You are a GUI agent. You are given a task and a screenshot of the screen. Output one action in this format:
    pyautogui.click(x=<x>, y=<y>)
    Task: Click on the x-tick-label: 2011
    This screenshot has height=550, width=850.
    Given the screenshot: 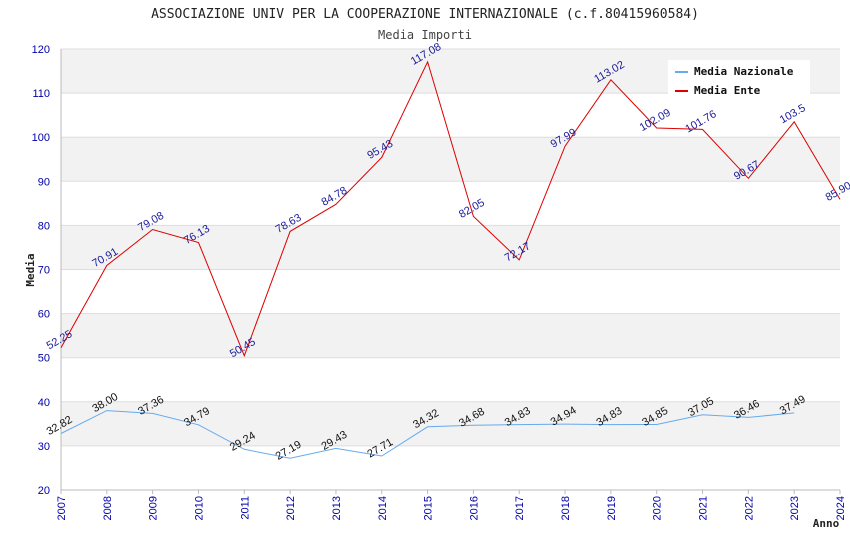 What is the action you would take?
    pyautogui.click(x=245, y=508)
    